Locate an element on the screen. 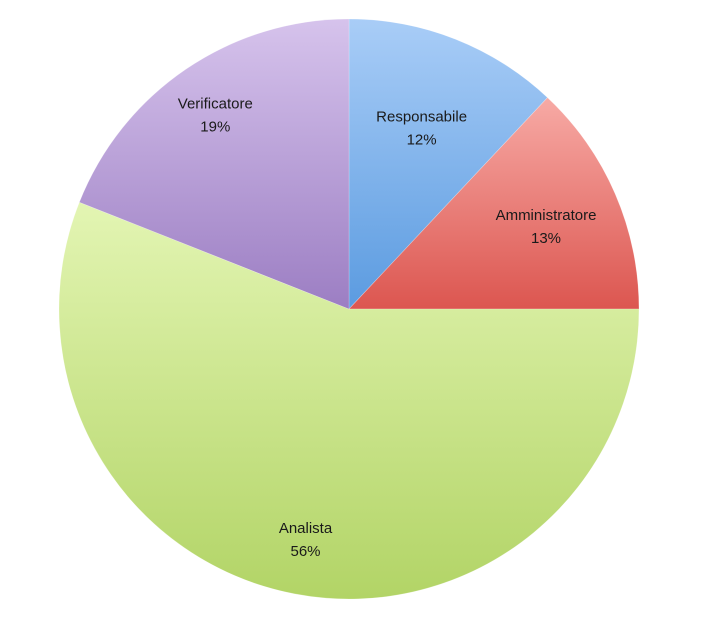 Image resolution: width=704 pixels, height=617 pixels. slice-value-responsabile: 12% is located at coordinates (422, 140).